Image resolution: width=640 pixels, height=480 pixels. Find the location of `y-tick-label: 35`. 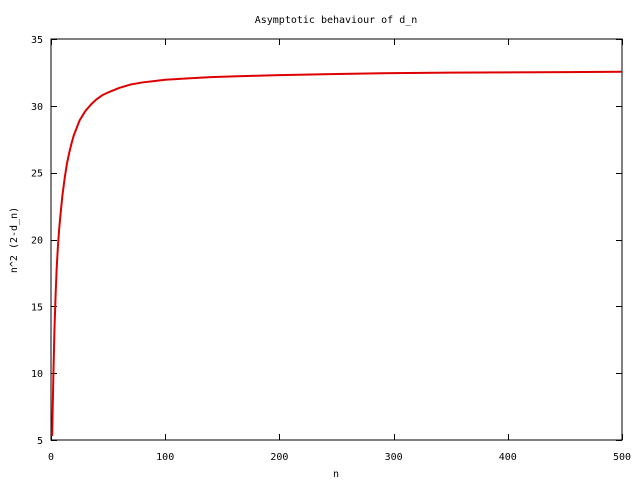

y-tick-label: 35 is located at coordinates (37, 40).